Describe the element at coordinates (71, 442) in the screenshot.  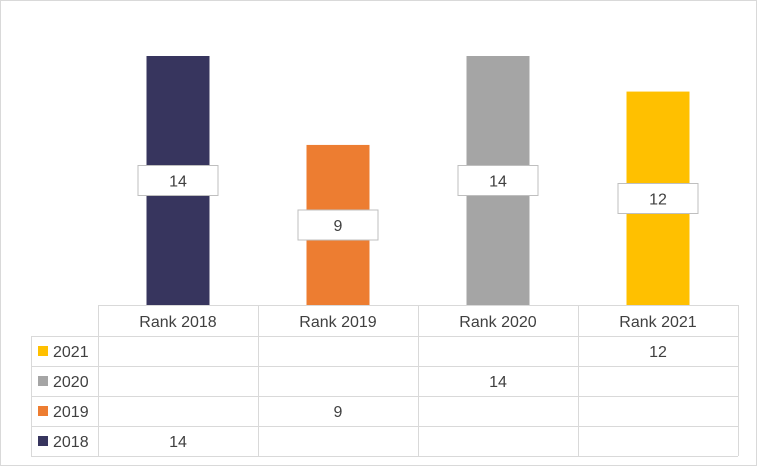
I see `legend-label: 2018` at that location.